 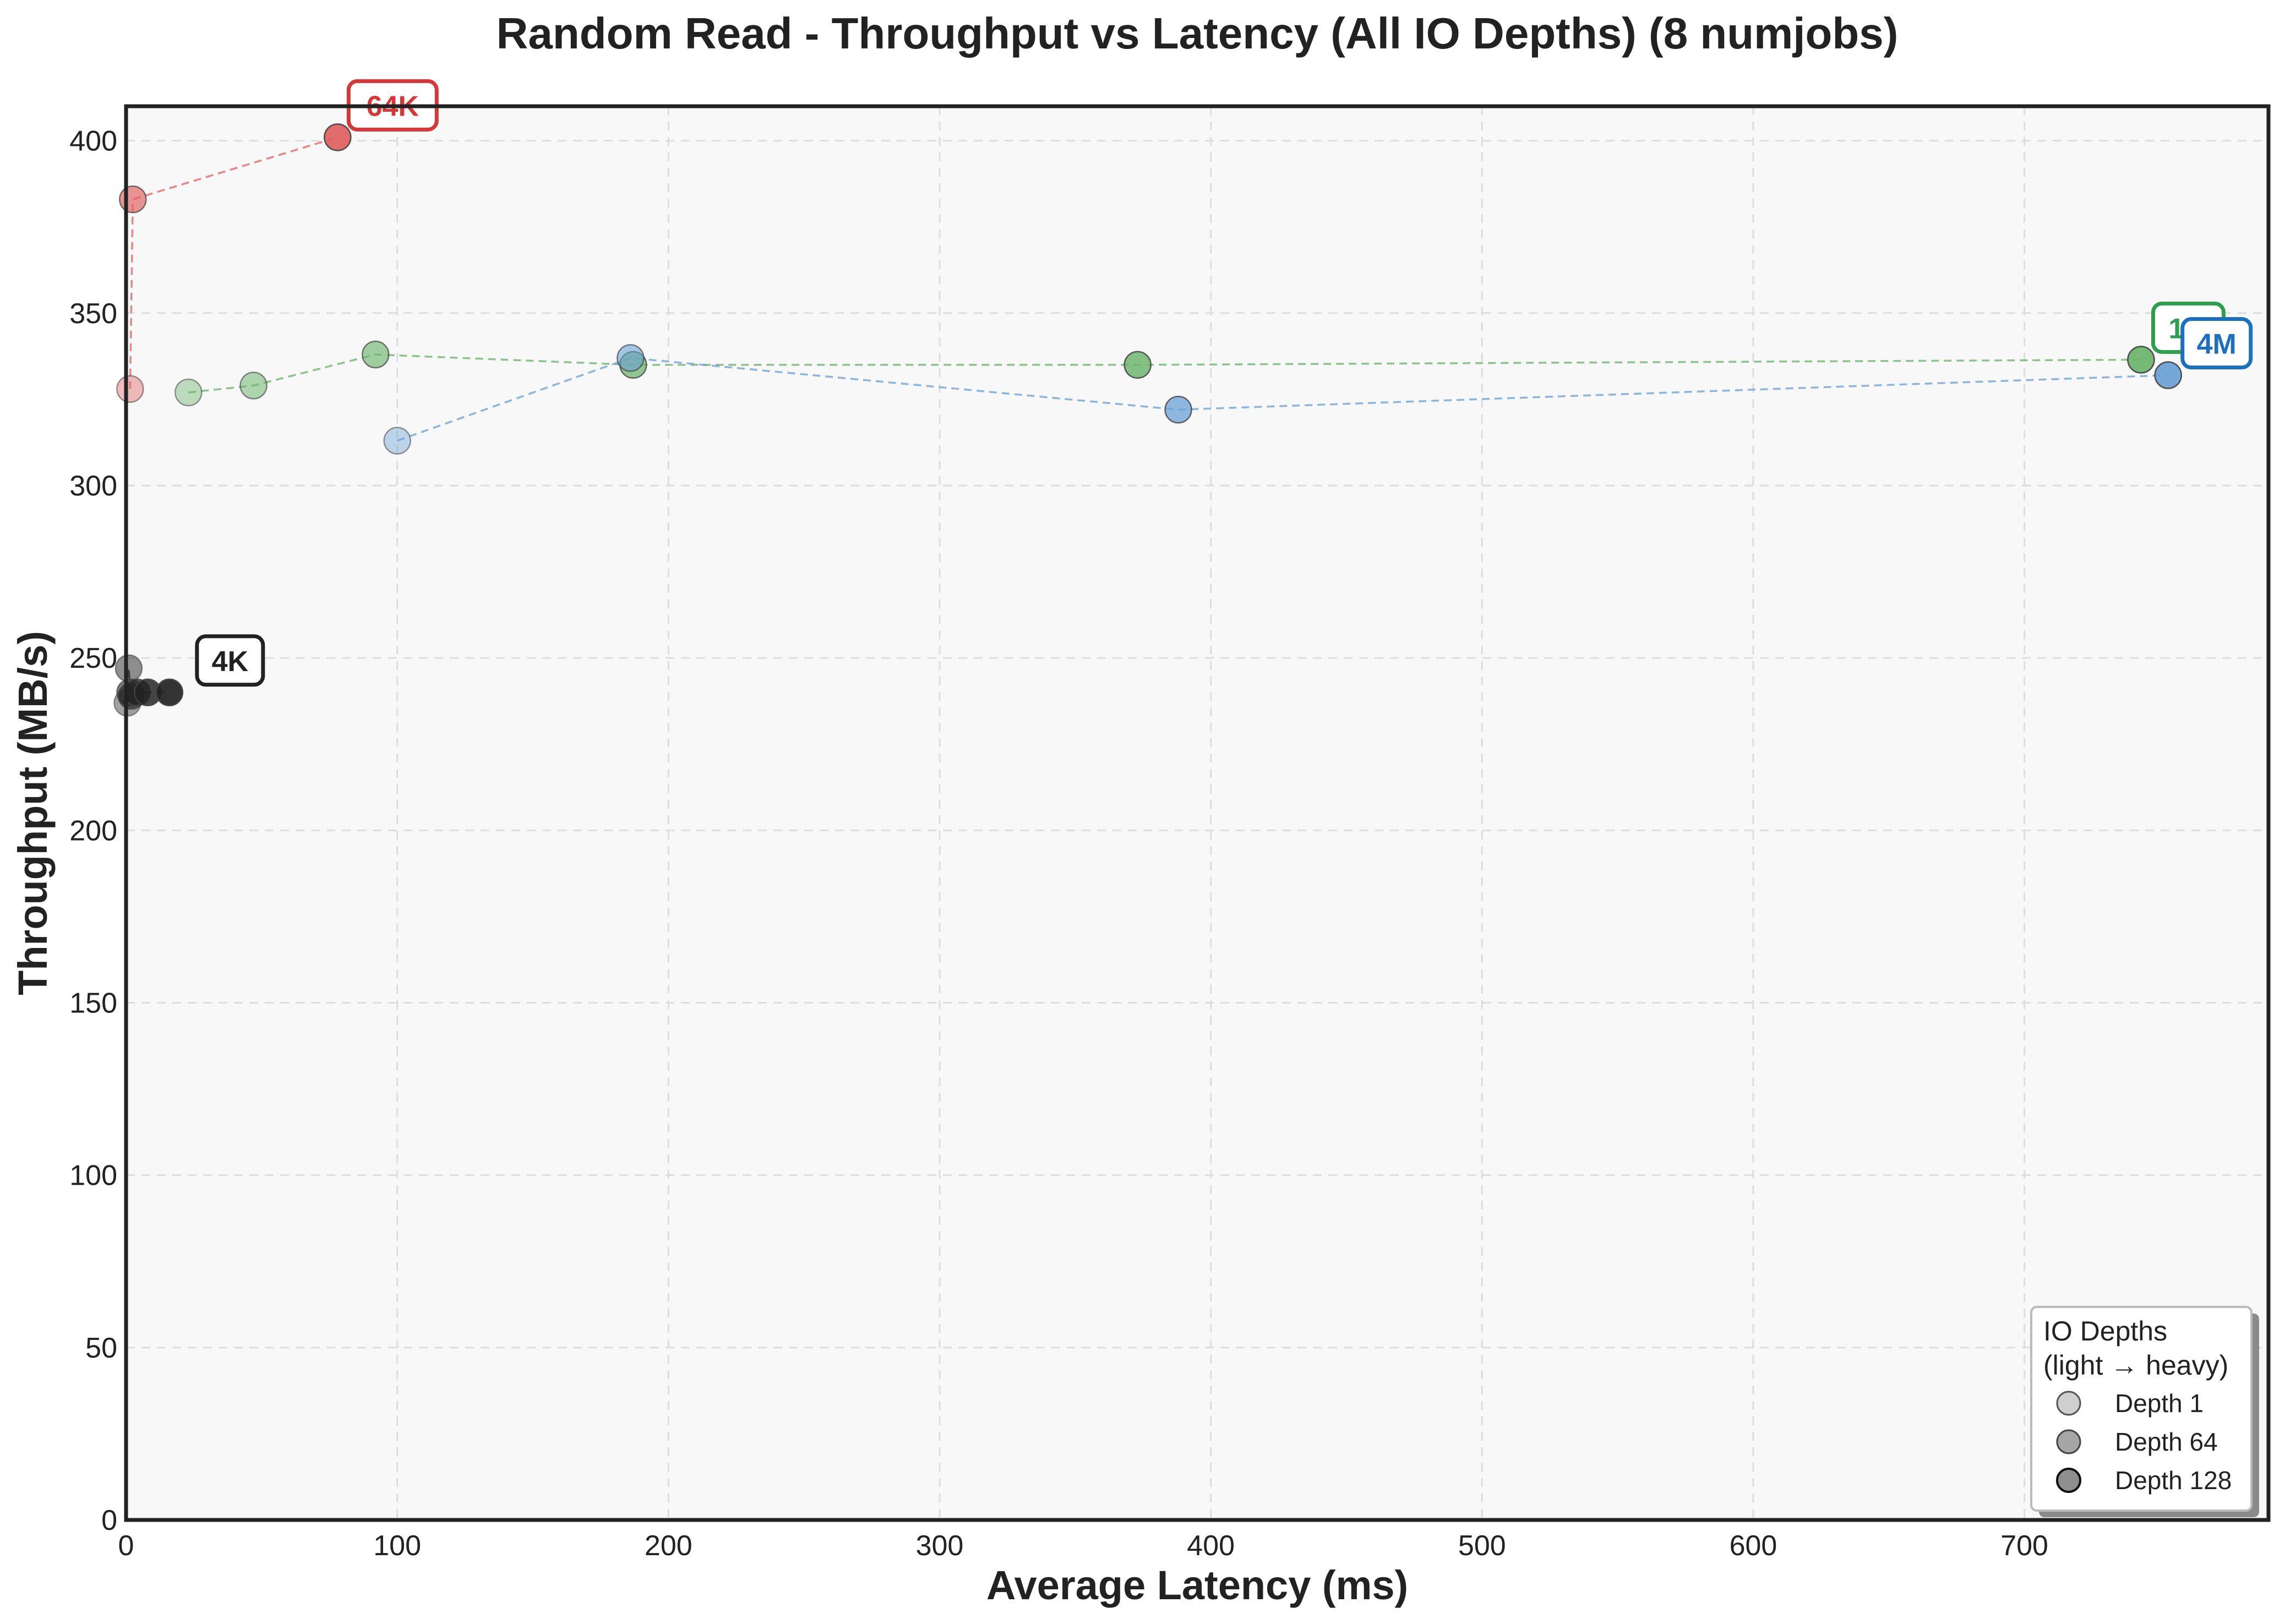 What do you see at coordinates (126, 1546) in the screenshot?
I see `x-tick-label: 0` at bounding box center [126, 1546].